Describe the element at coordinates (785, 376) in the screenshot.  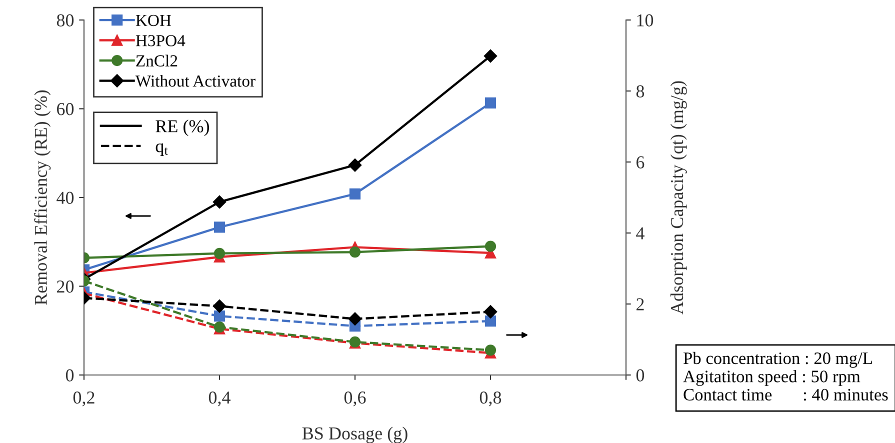
I see `text: Pb concentration : 20 mg/L Agitatiton speed : 50 rpm Contact time : 40 minutes` at that location.